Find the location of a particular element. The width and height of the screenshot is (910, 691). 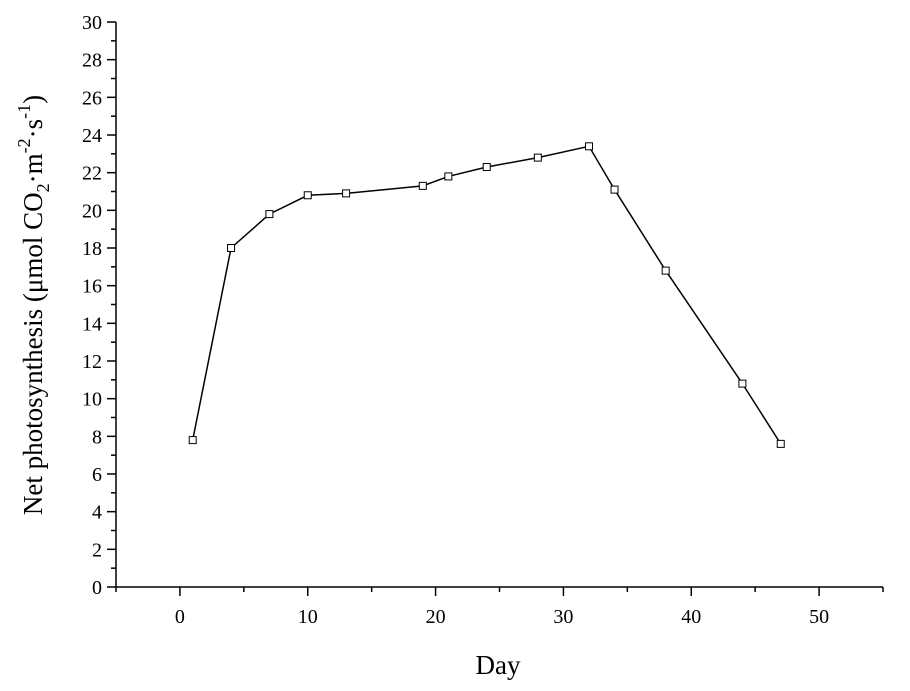

x-tick-label: 10 is located at coordinates (308, 617).